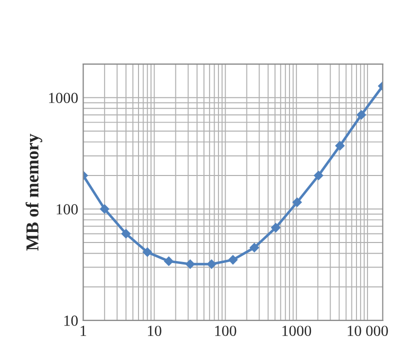 This screenshot has height=356, width=416. Describe the element at coordinates (368, 331) in the screenshot. I see `x-tick-label: 10 000` at that location.